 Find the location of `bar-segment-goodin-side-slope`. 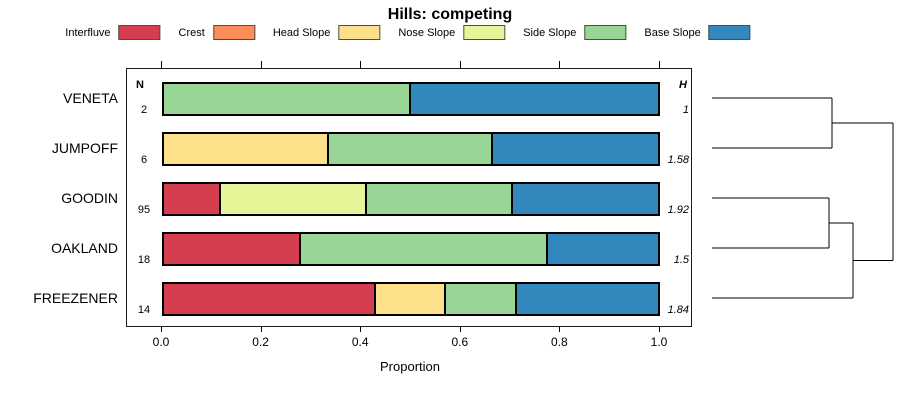

bar-segment-goodin-side-slope is located at coordinates (440, 199).